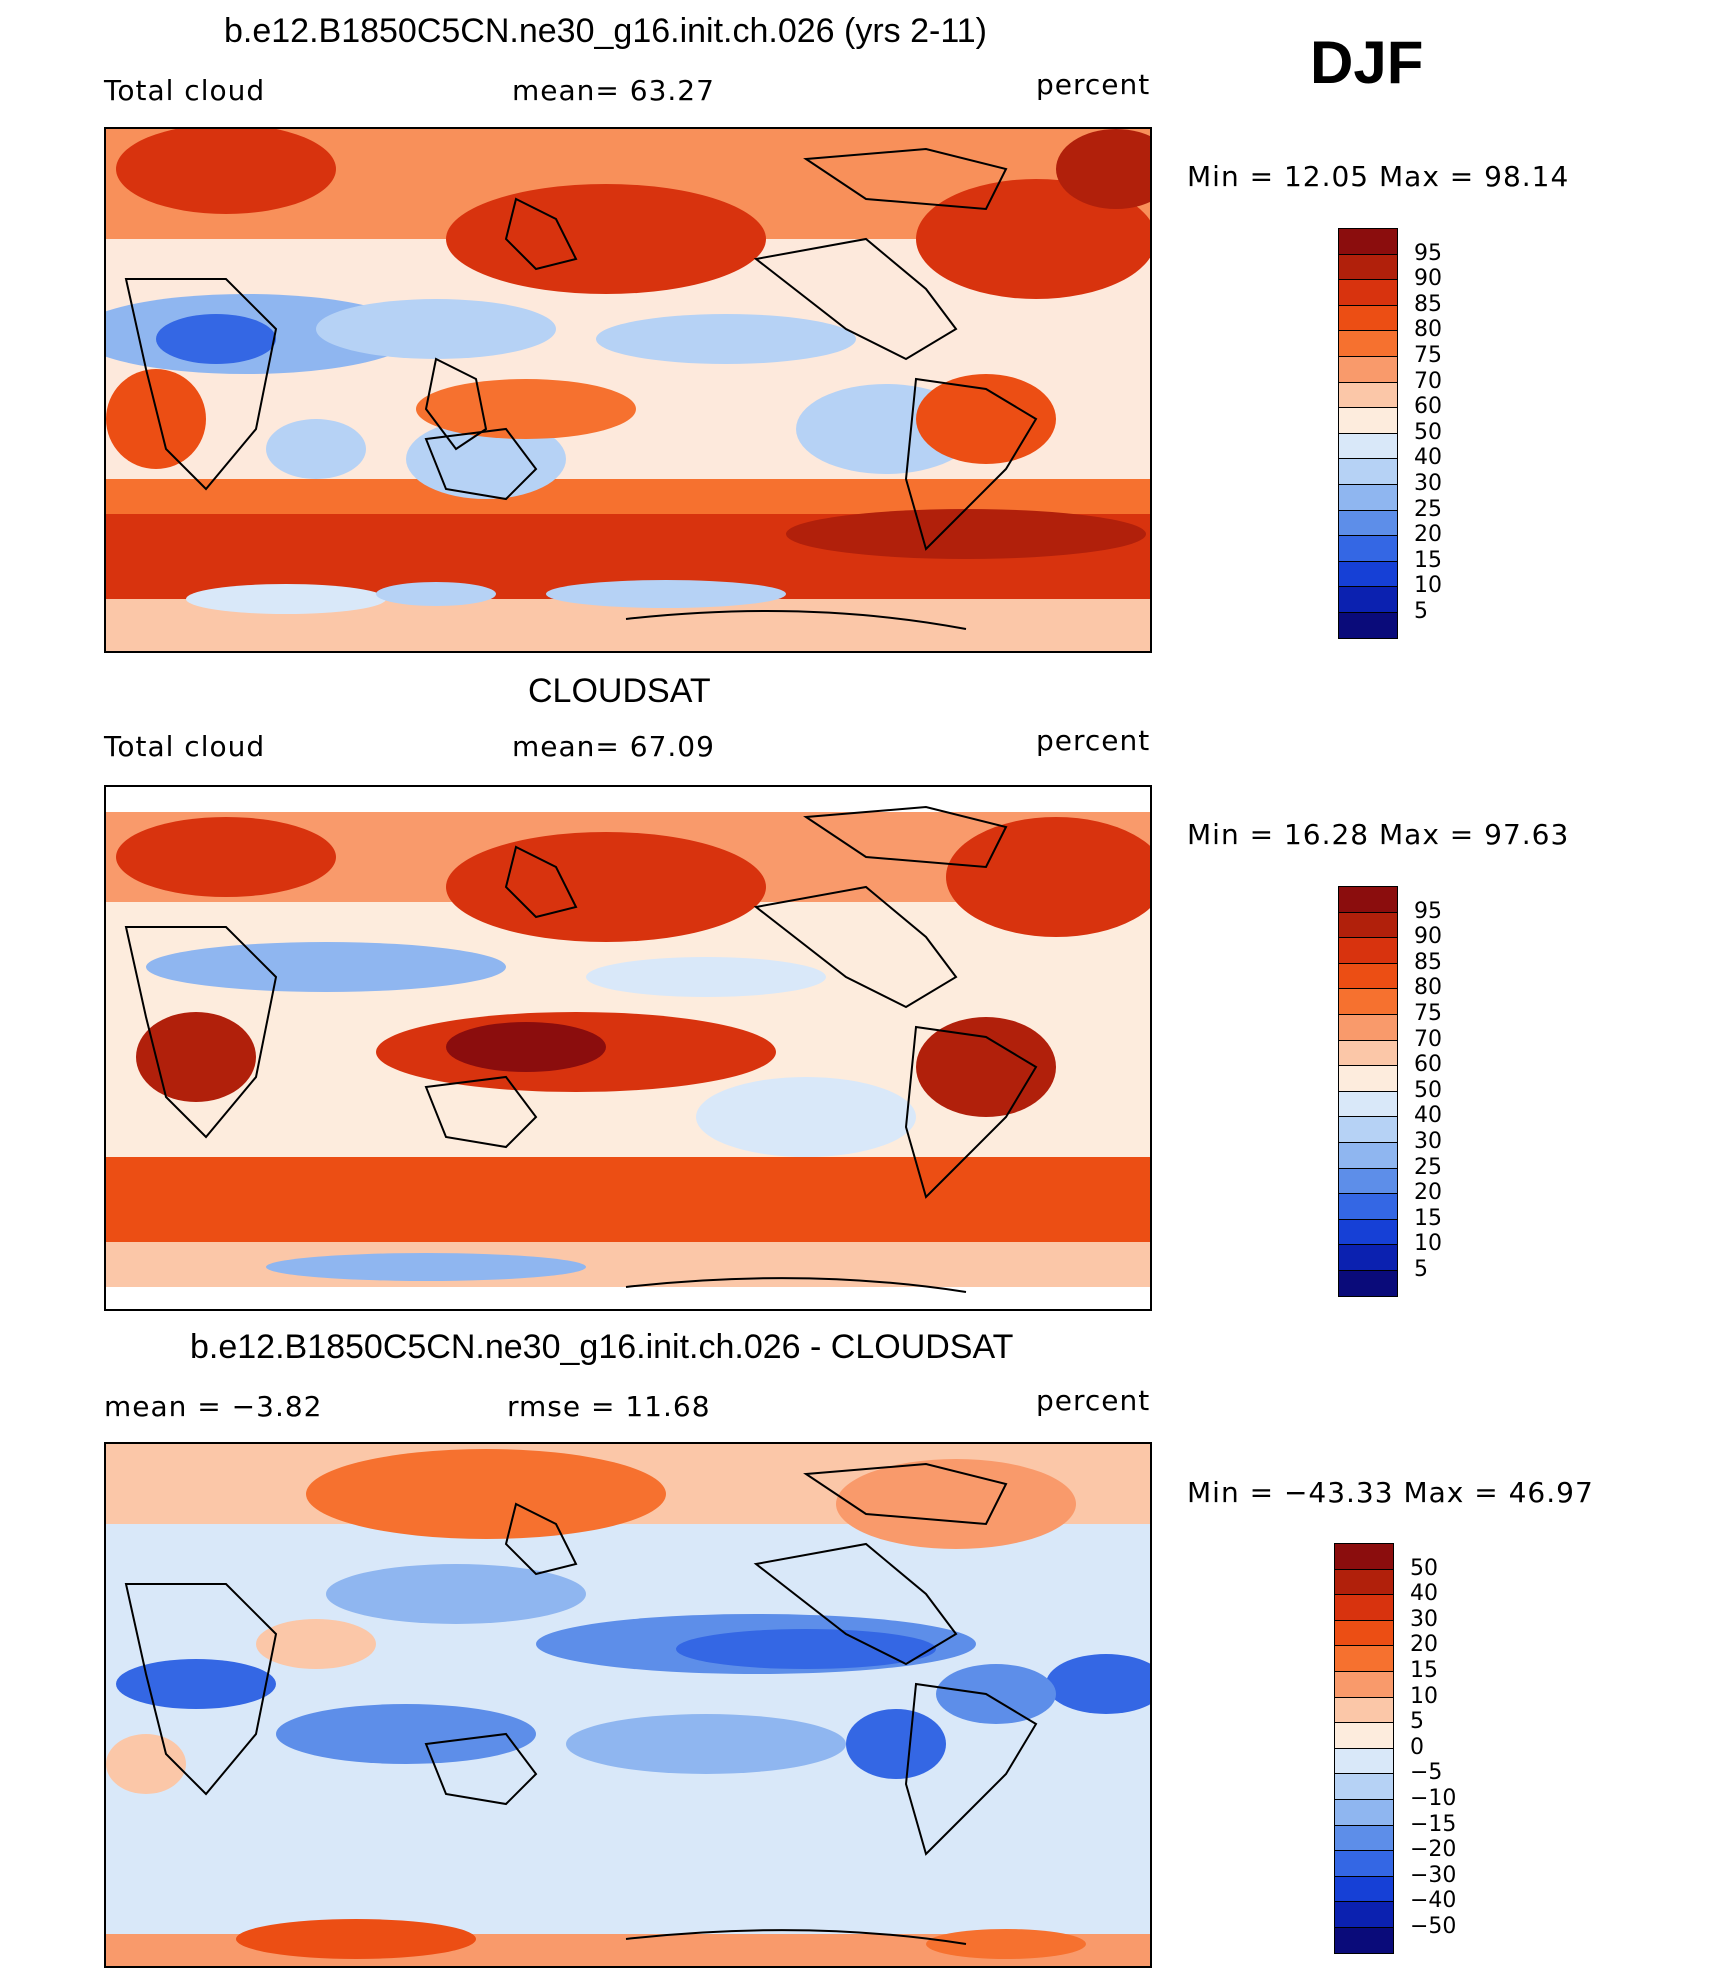  Describe the element at coordinates (1433, 1901) in the screenshot. I see `colorbar-tick-label: −40` at that location.